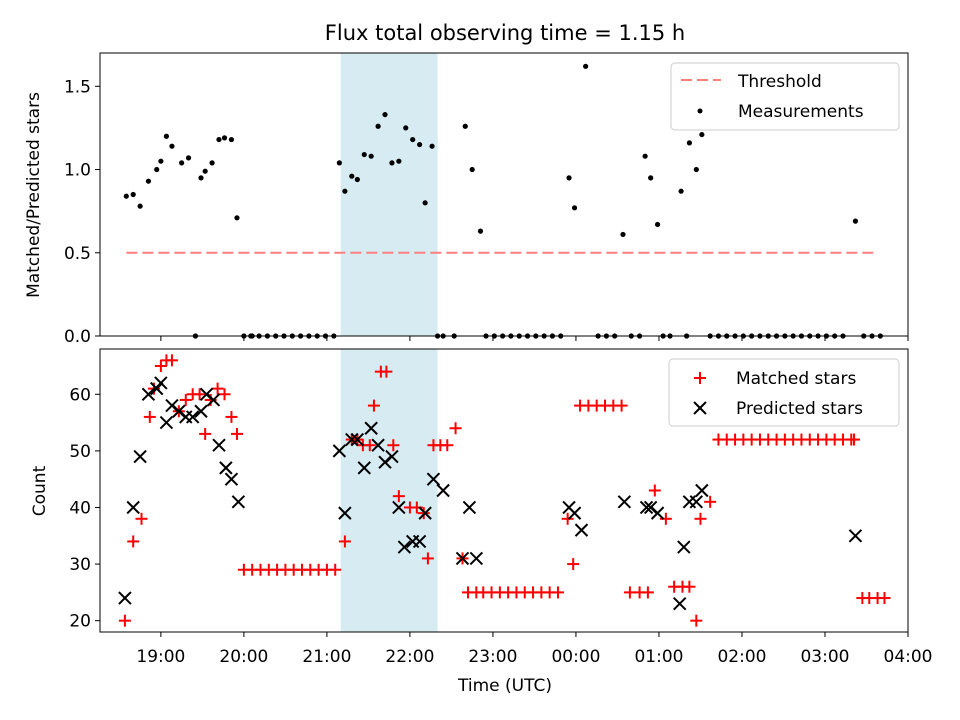  I want to click on x-tick-label: 01:00, so click(658, 657).